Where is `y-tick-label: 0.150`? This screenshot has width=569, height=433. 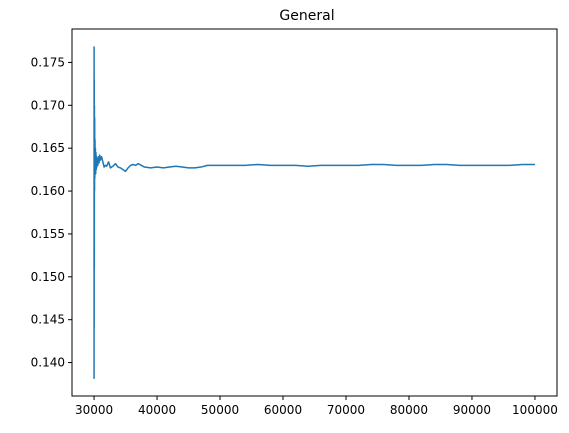
y-tick-label: 0.150 is located at coordinates (48, 277).